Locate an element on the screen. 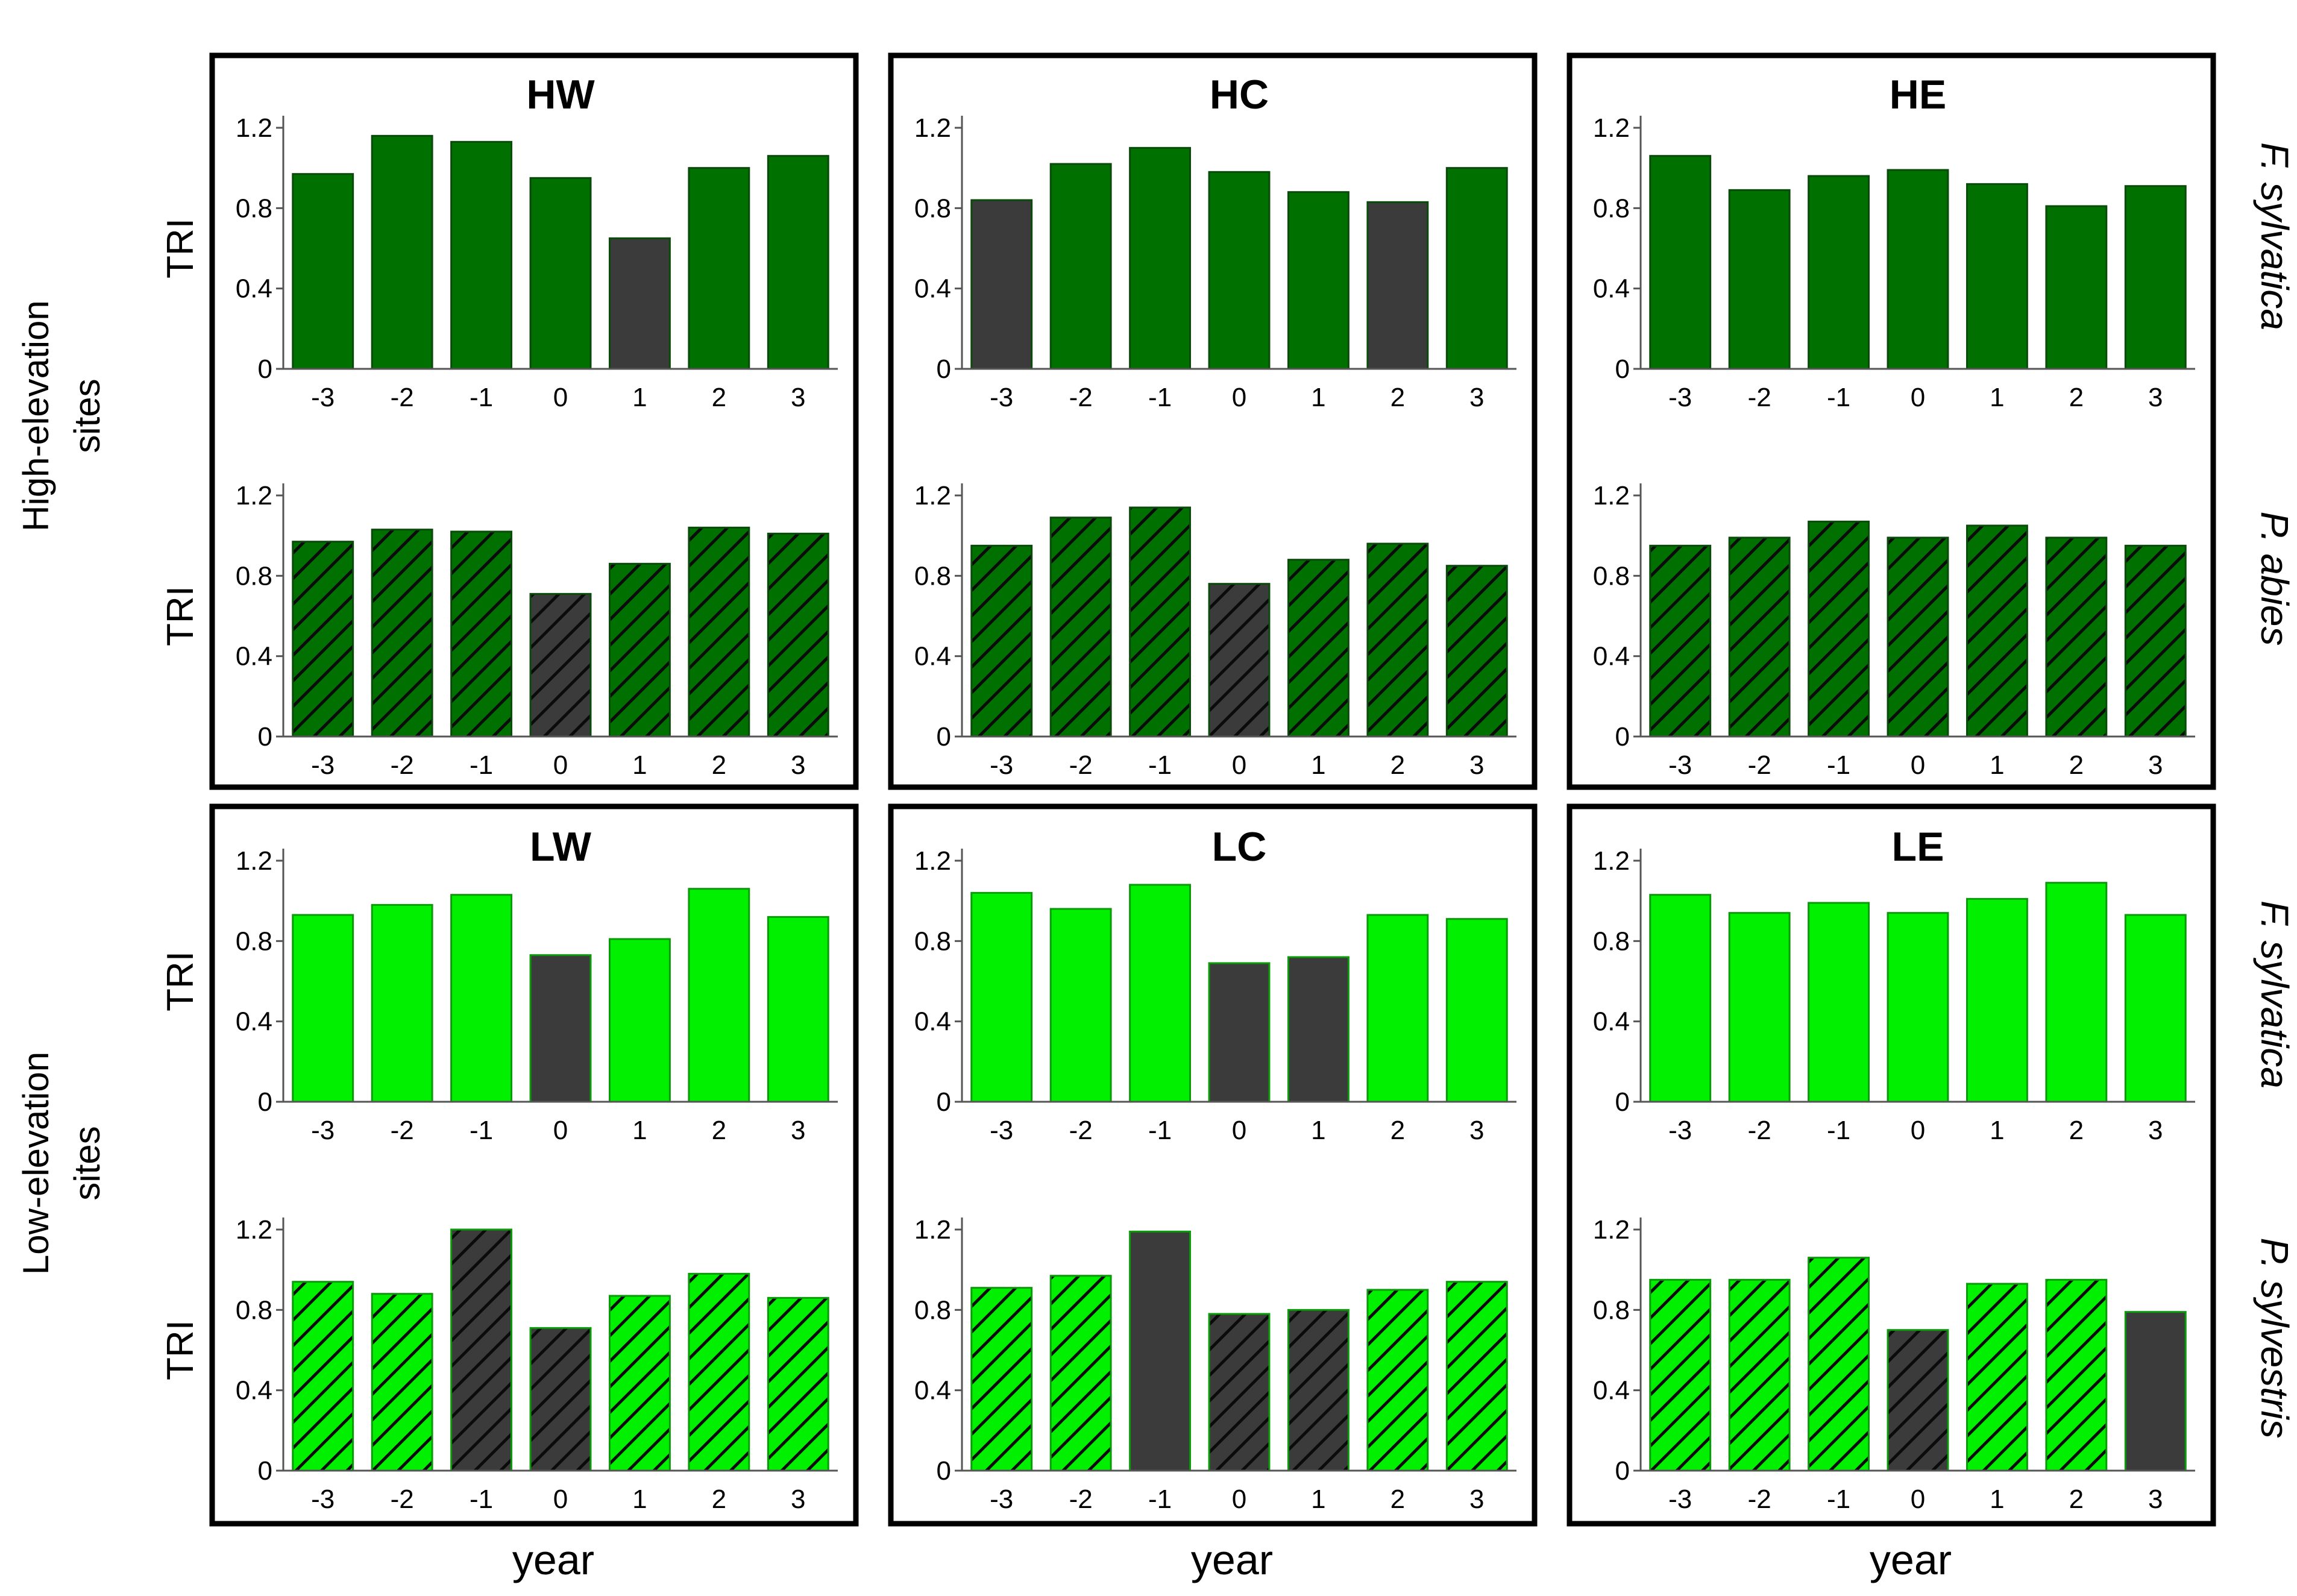 This screenshot has height=1596, width=2297. x-tick-lw-f--3: -3 is located at coordinates (323, 1130).